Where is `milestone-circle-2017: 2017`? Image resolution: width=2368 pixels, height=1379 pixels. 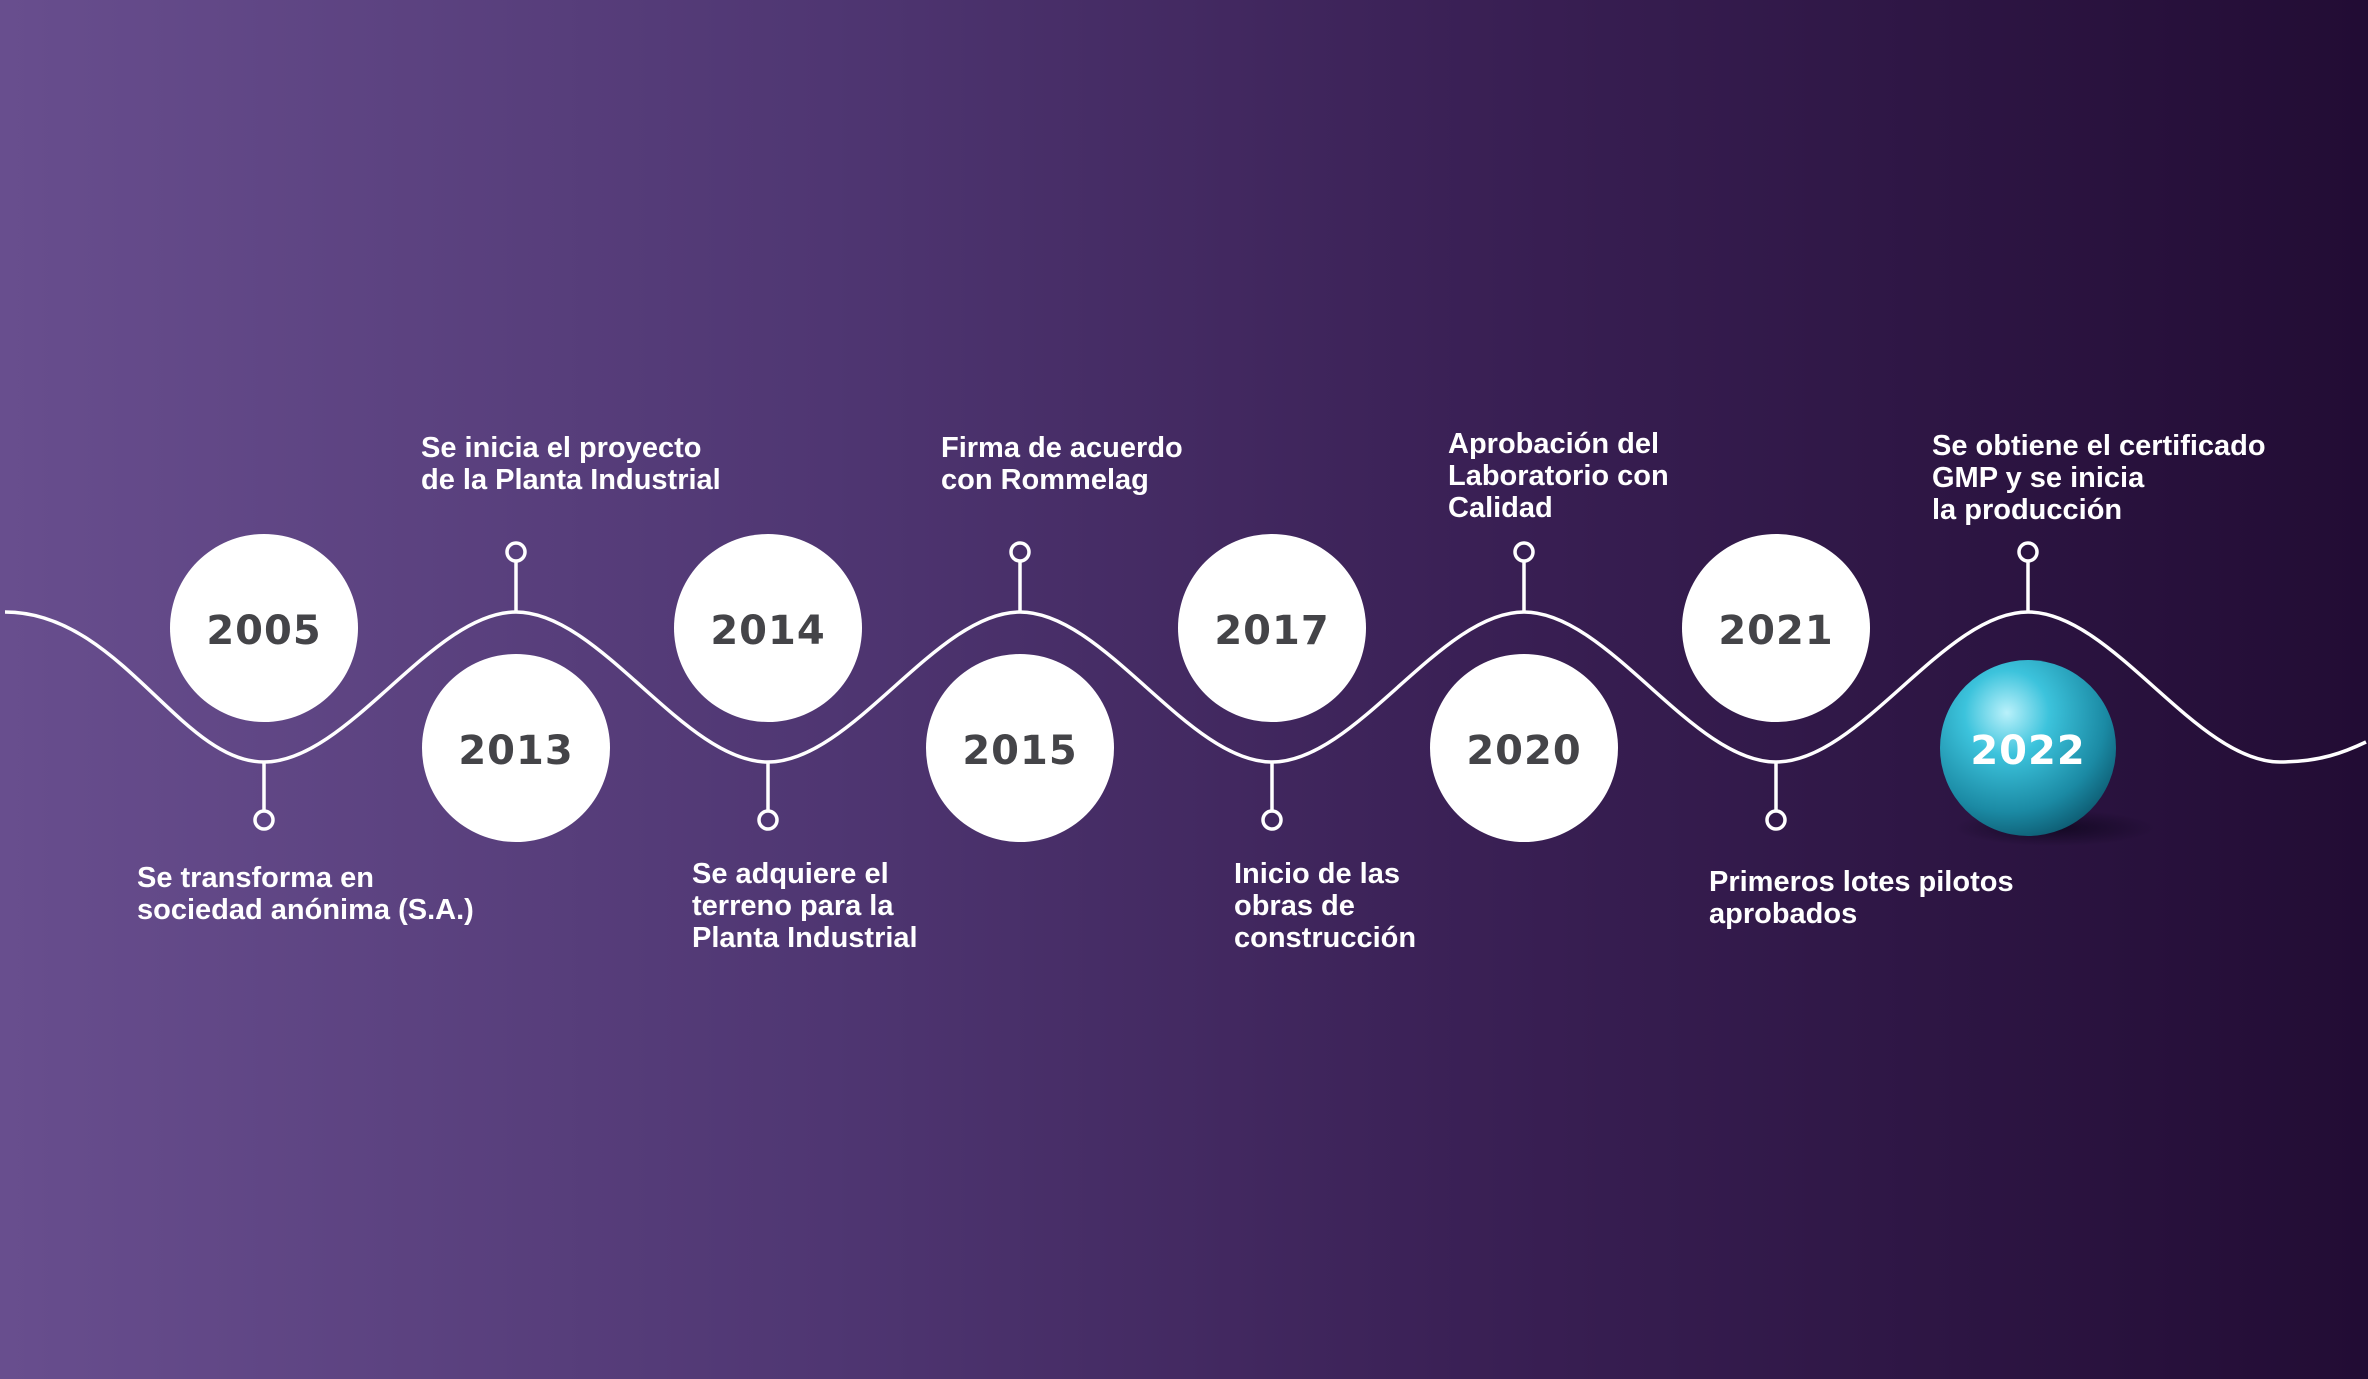
milestone-circle-2017: 2017 is located at coordinates (1272, 628).